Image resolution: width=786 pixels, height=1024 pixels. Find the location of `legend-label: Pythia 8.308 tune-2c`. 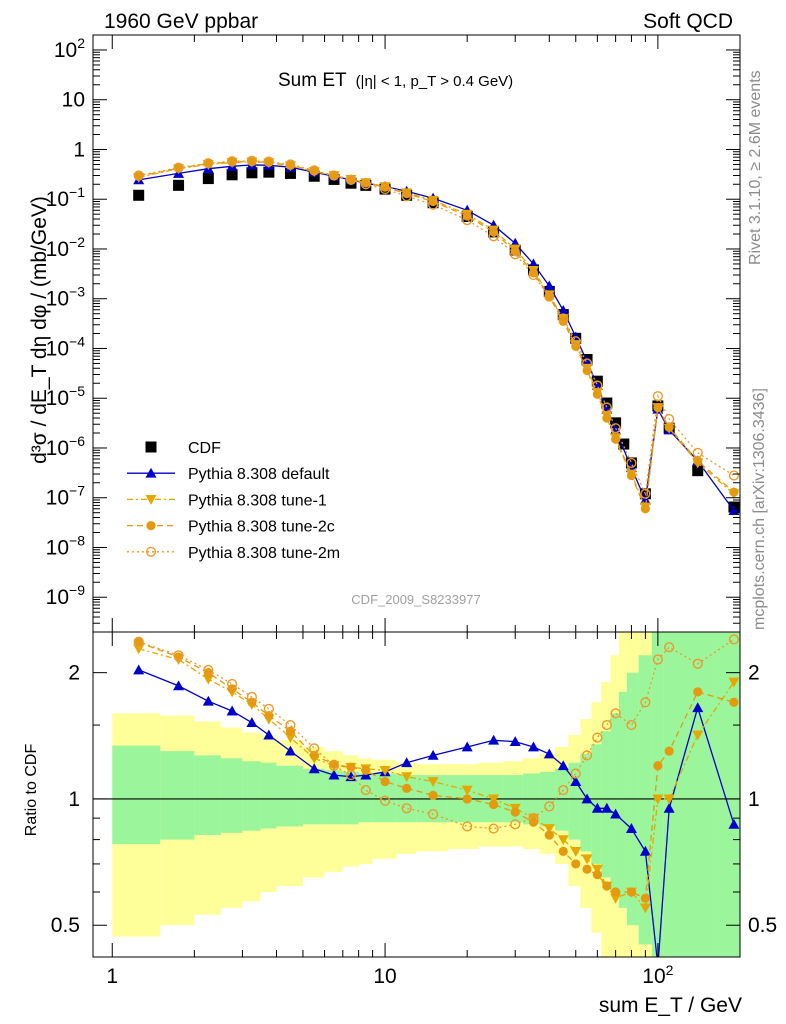

legend-label: Pythia 8.308 tune-2c is located at coordinates (261, 527).